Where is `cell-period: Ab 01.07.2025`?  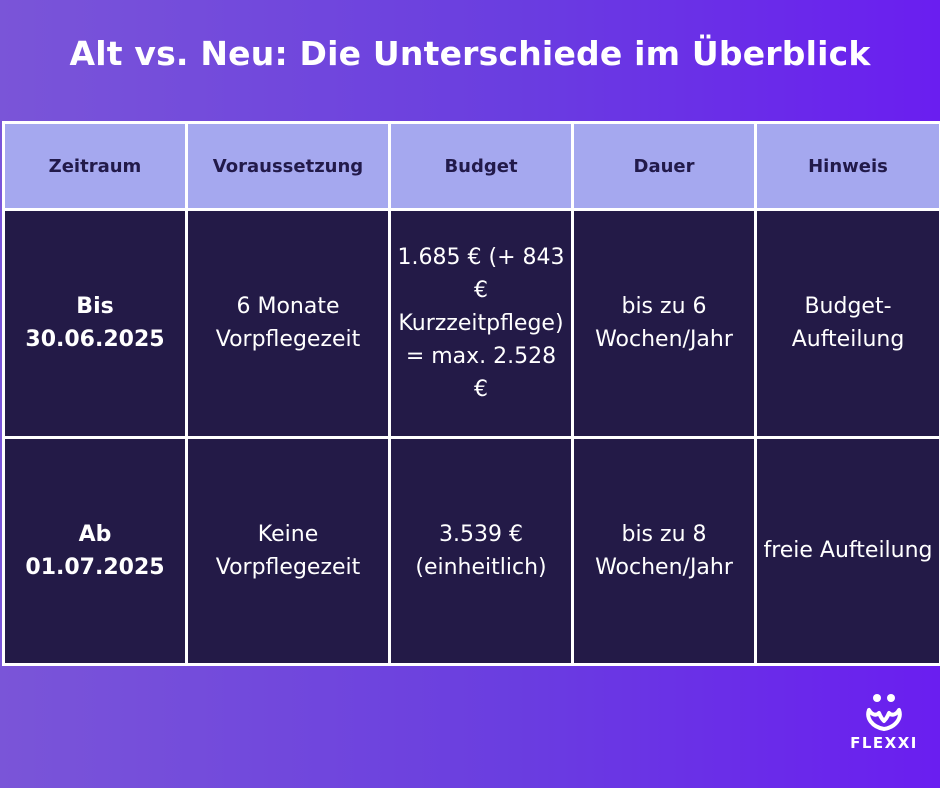
cell-period: Ab 01.07.2025 is located at coordinates (95, 550).